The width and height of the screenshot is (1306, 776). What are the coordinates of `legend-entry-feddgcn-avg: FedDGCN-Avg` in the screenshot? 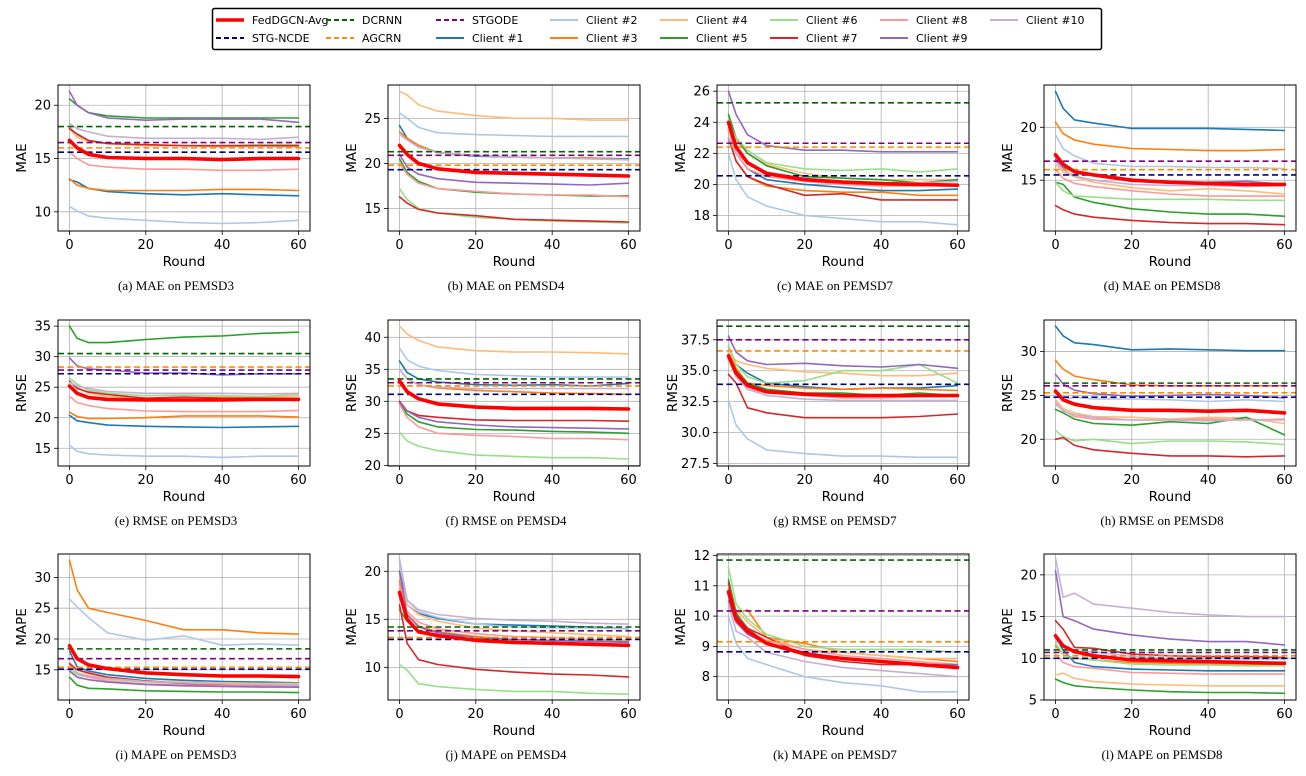 It's located at (272, 20).